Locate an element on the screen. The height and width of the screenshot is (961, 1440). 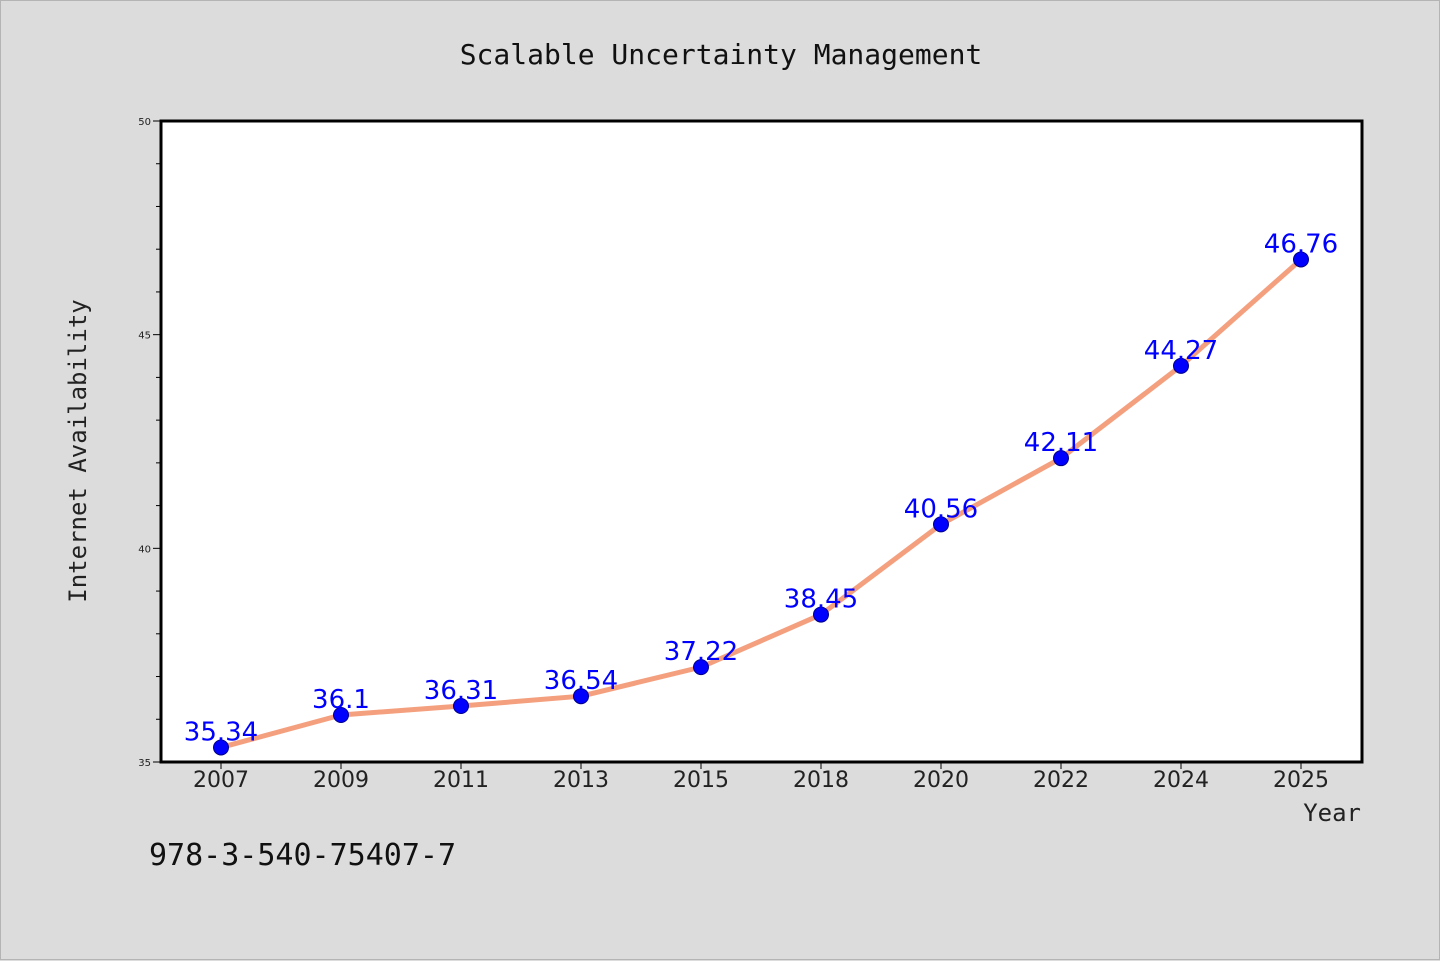
y-tick-label: 50 is located at coordinates (144, 122).